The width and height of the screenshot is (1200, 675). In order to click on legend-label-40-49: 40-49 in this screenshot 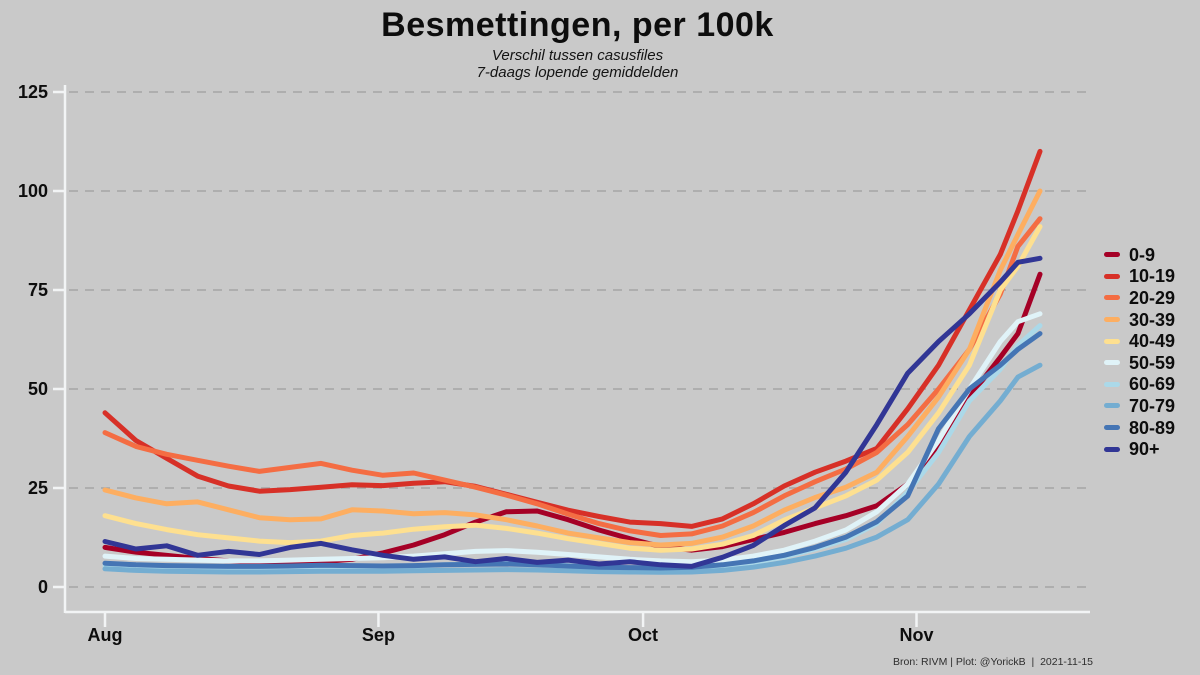, I will do `click(1152, 341)`.